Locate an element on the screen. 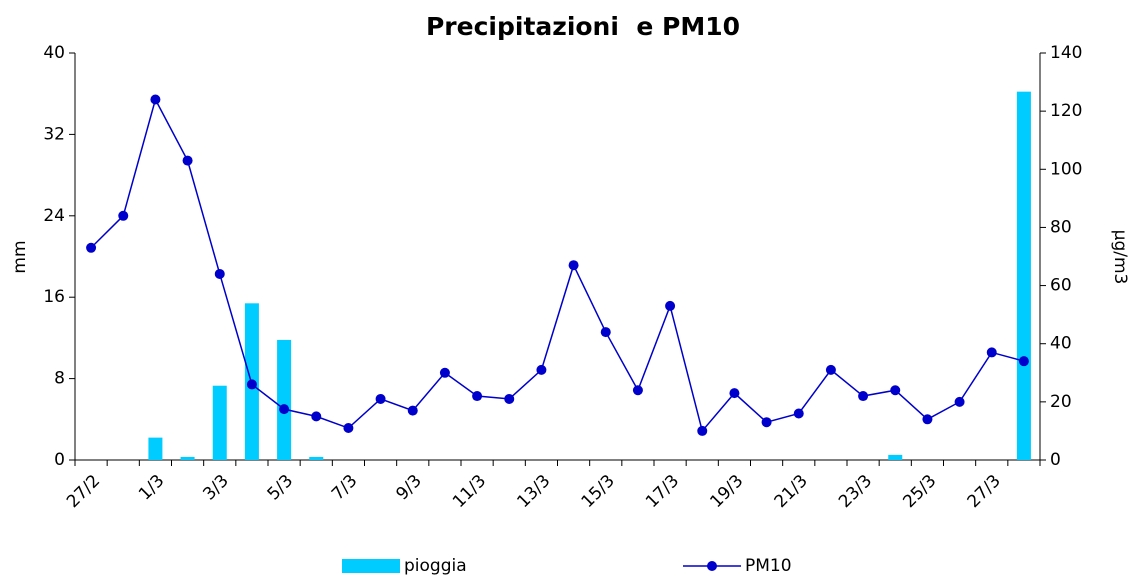 This screenshot has height=581, width=1134. y2-tick-label: 40 is located at coordinates (1061, 344).